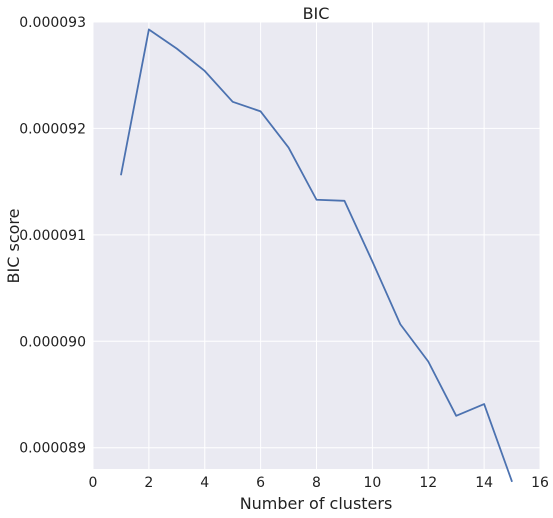 This screenshot has width=553, height=518. Describe the element at coordinates (372, 483) in the screenshot. I see `x-tick-label: 10` at that location.